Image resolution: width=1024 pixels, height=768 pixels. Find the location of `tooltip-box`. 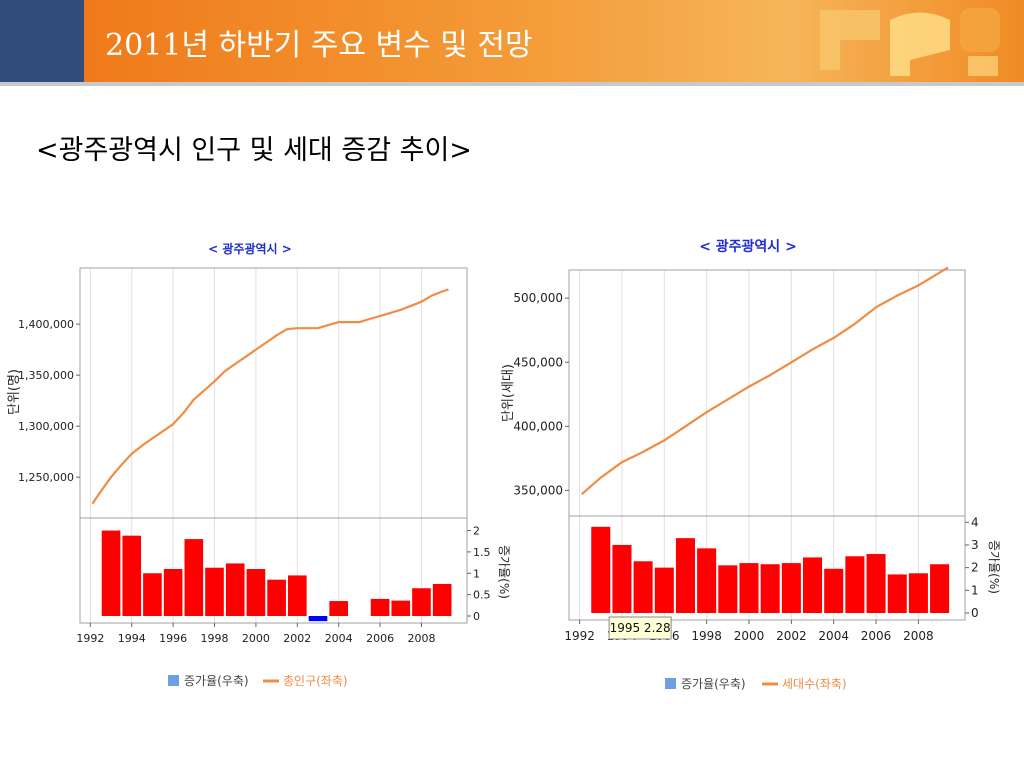

tooltip-box is located at coordinates (640, 628).